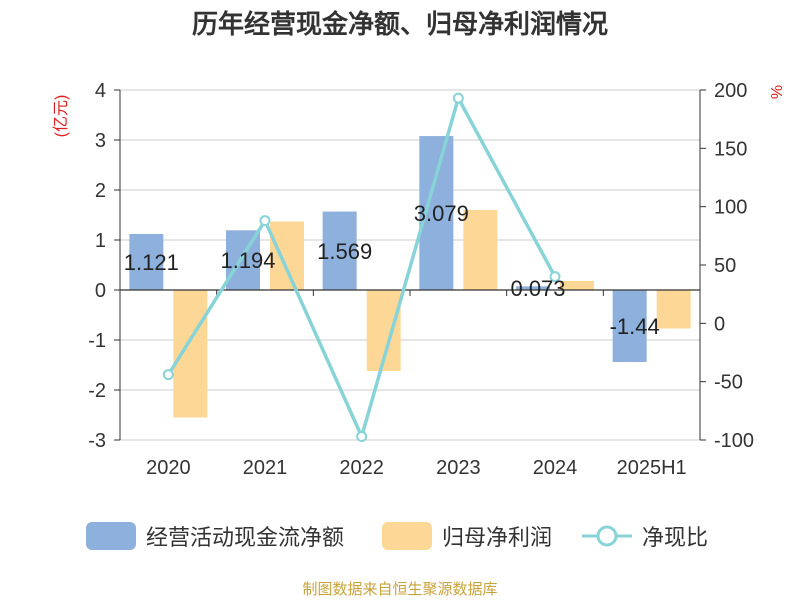 The width and height of the screenshot is (800, 600). I want to click on right-tick-label: -100, so click(734, 441).